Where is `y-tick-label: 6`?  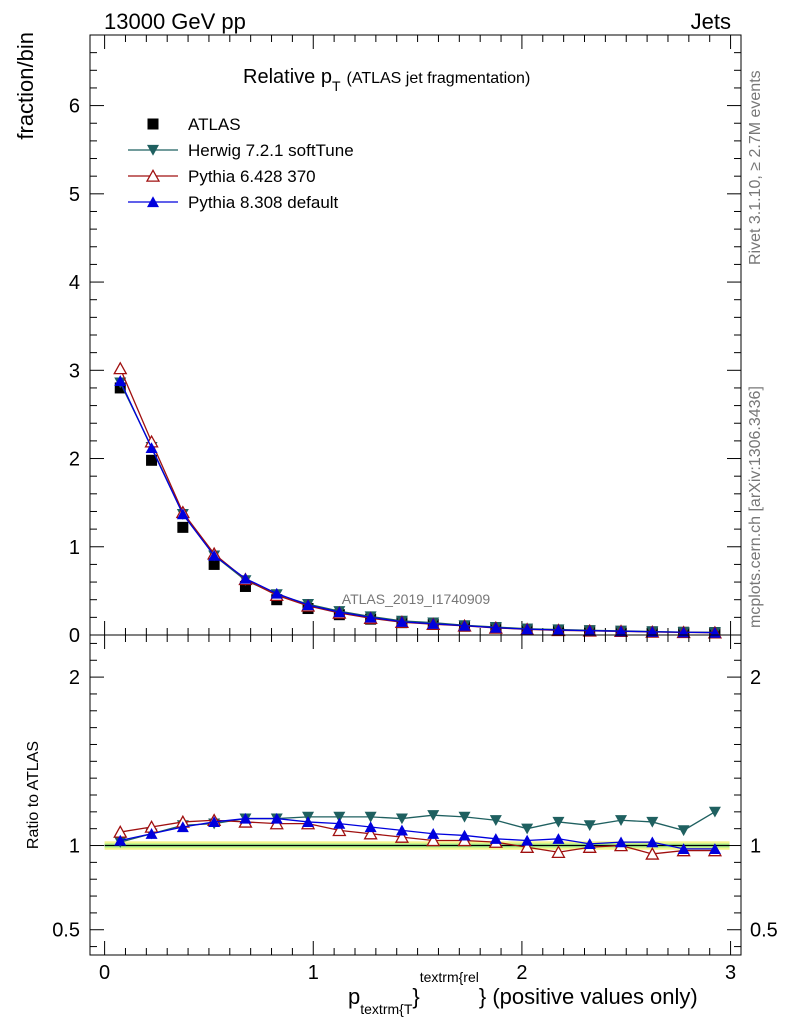
y-tick-label: 6 is located at coordinates (74, 107).